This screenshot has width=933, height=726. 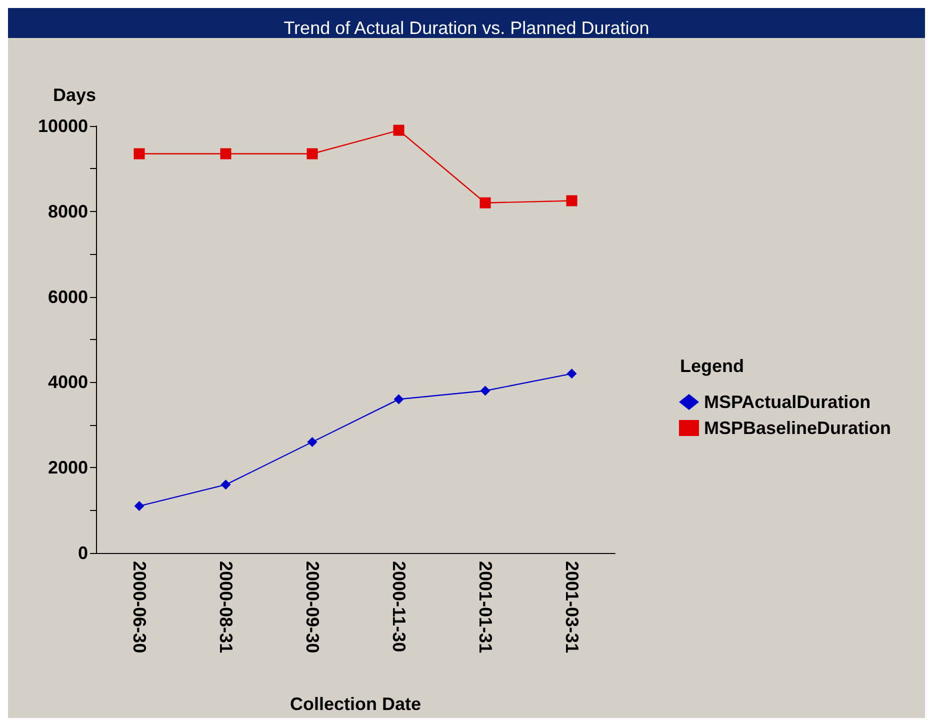 I want to click on legend-label: MSPActualDuration, so click(x=787, y=402).